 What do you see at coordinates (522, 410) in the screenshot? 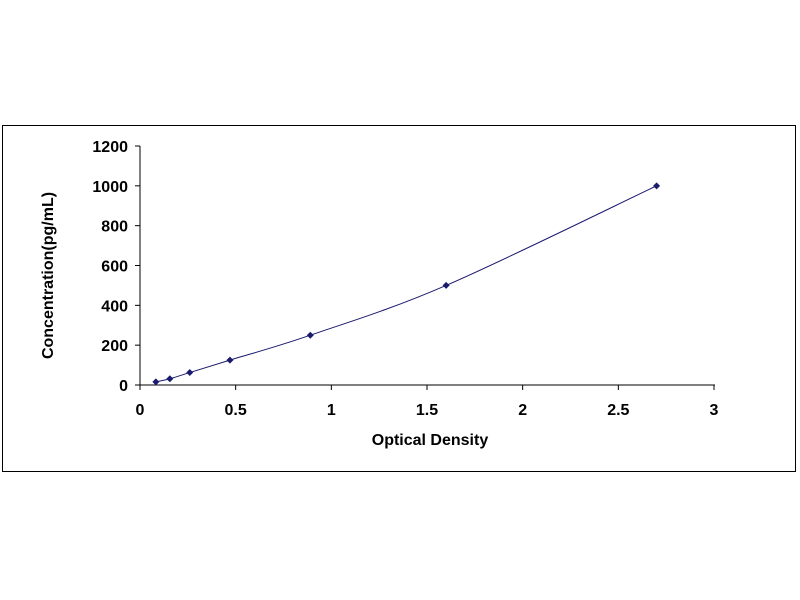
I see `x-tick-label: 2` at bounding box center [522, 410].